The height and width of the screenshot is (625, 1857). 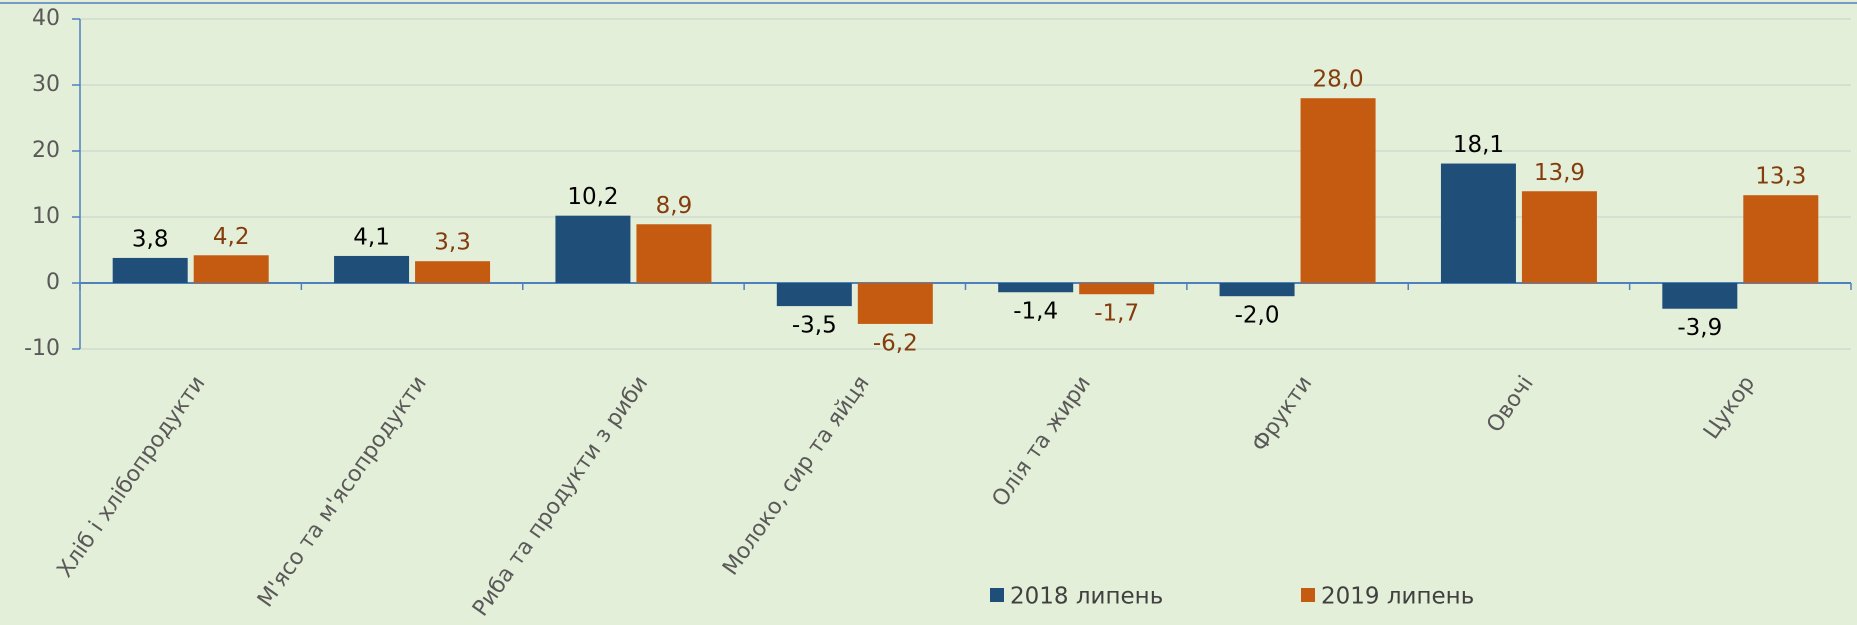 What do you see at coordinates (1780, 177) in the screenshot?
I see `data-label: 13,3` at bounding box center [1780, 177].